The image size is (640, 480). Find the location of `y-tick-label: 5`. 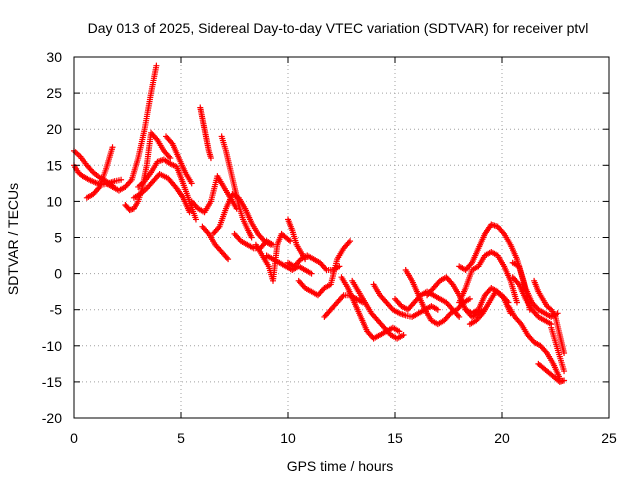

y-tick-label: 5 is located at coordinates (58, 238).